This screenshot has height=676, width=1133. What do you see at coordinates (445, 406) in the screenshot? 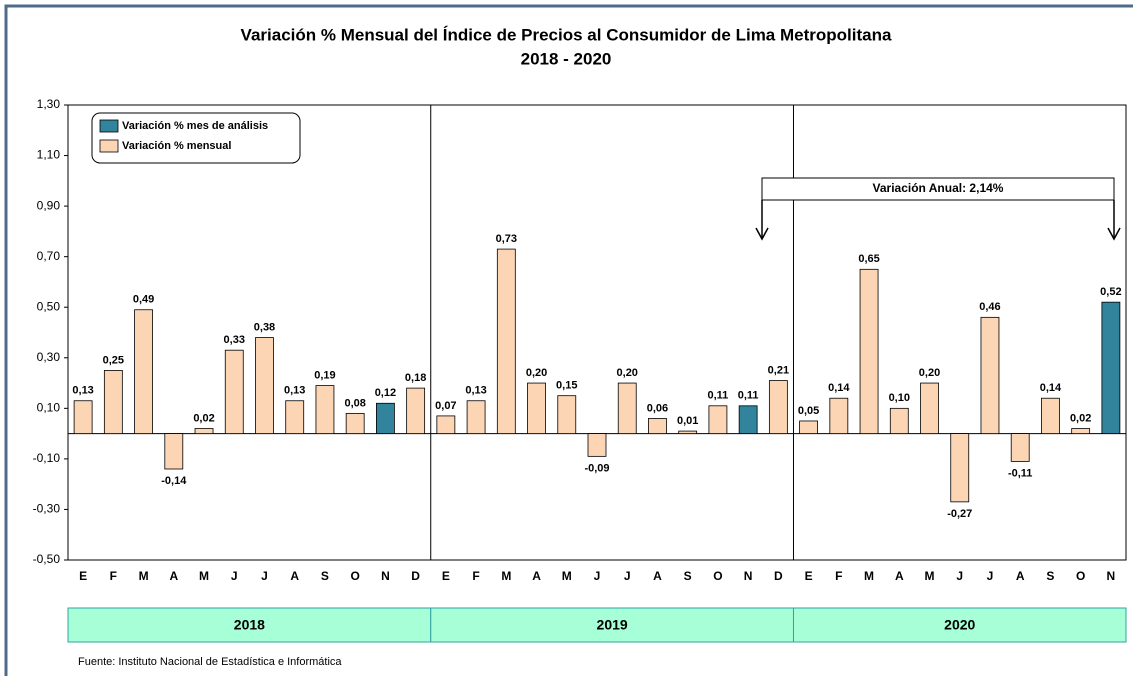
I see `data-label: 0,07` at bounding box center [445, 406].